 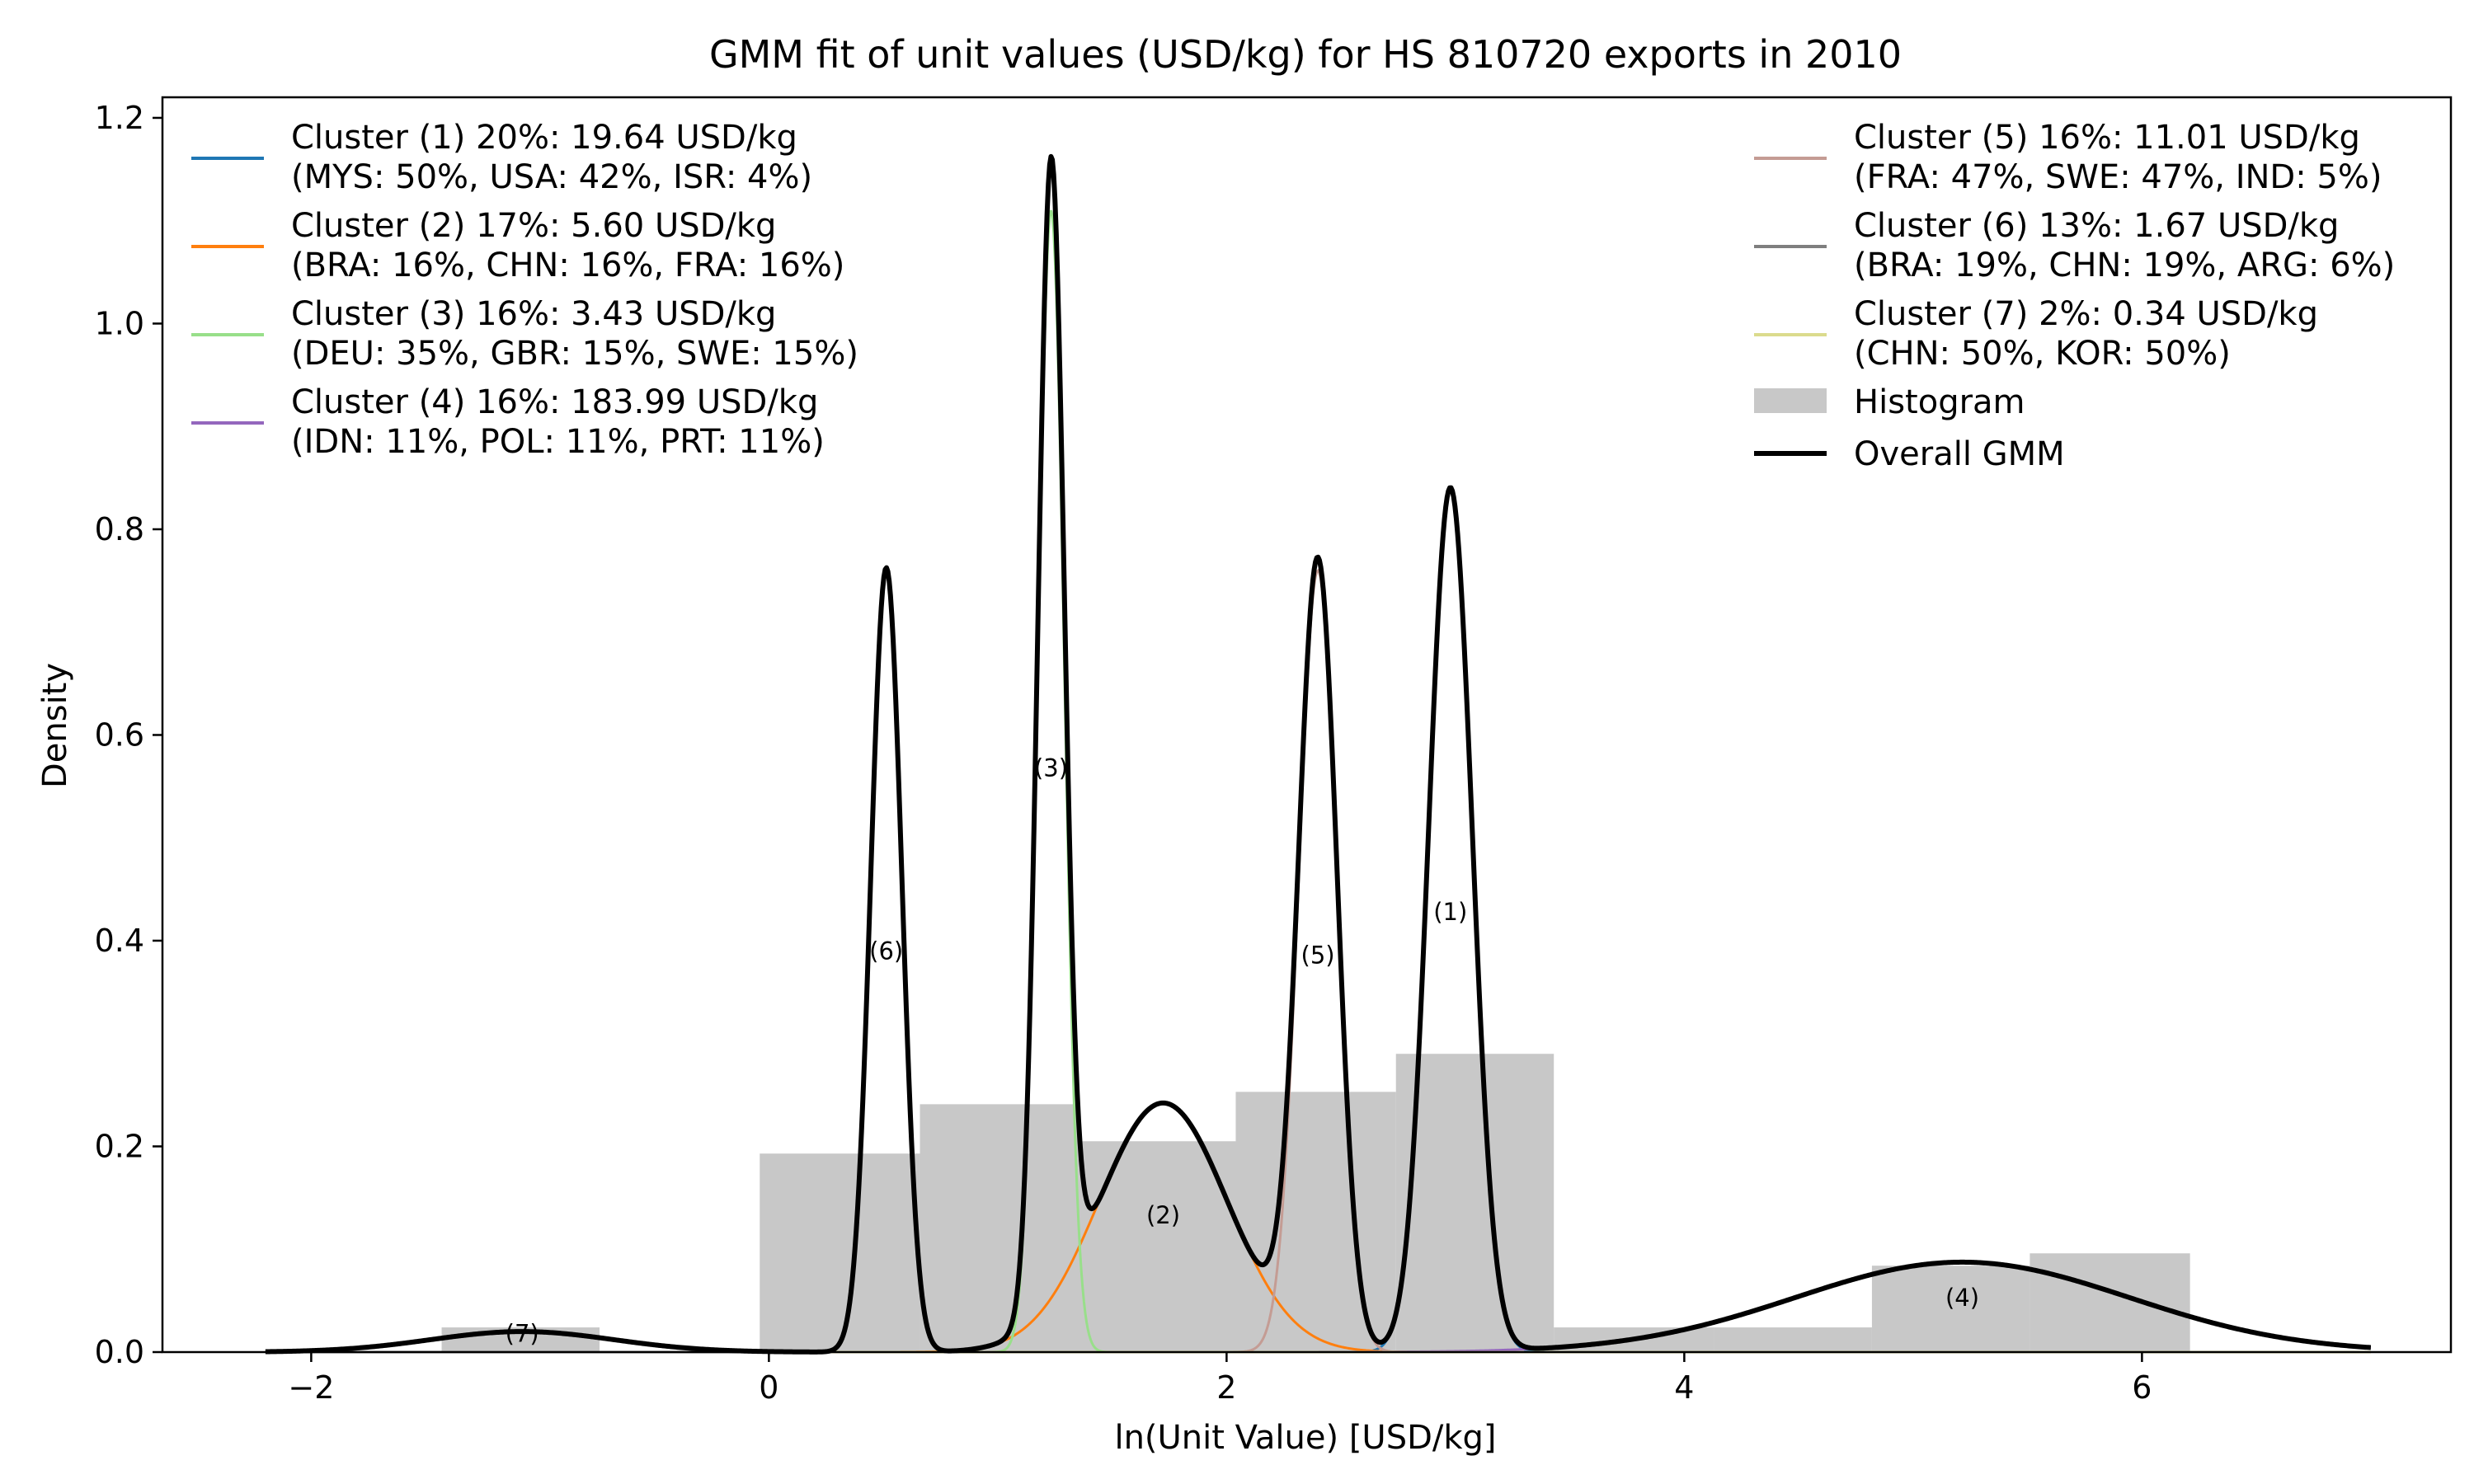 I want to click on cluster-id-marker: (3), so click(x=1051, y=768).